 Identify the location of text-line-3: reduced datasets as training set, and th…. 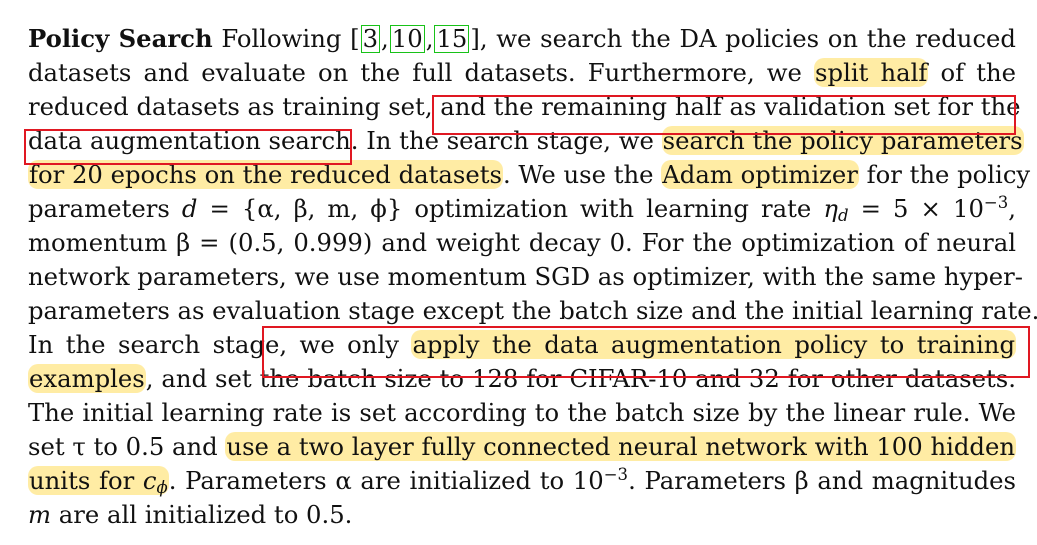
(524, 106).